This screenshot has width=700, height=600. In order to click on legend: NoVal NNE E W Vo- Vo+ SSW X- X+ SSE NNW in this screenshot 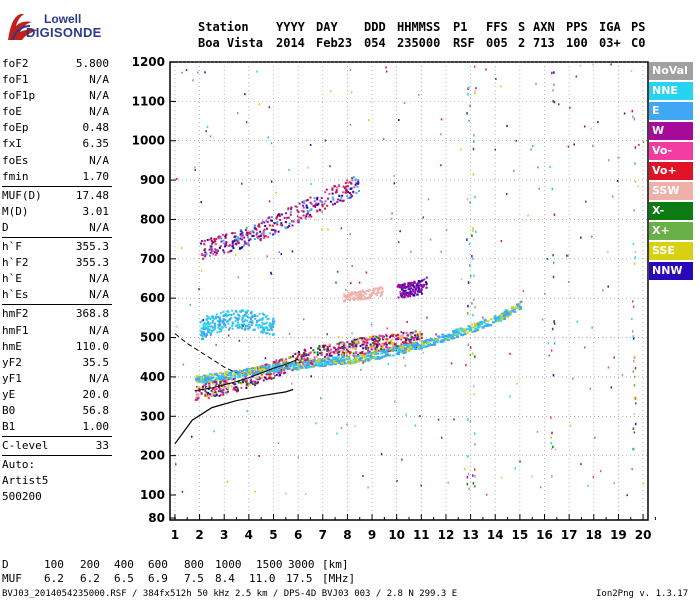, I will do `click(671, 172)`.